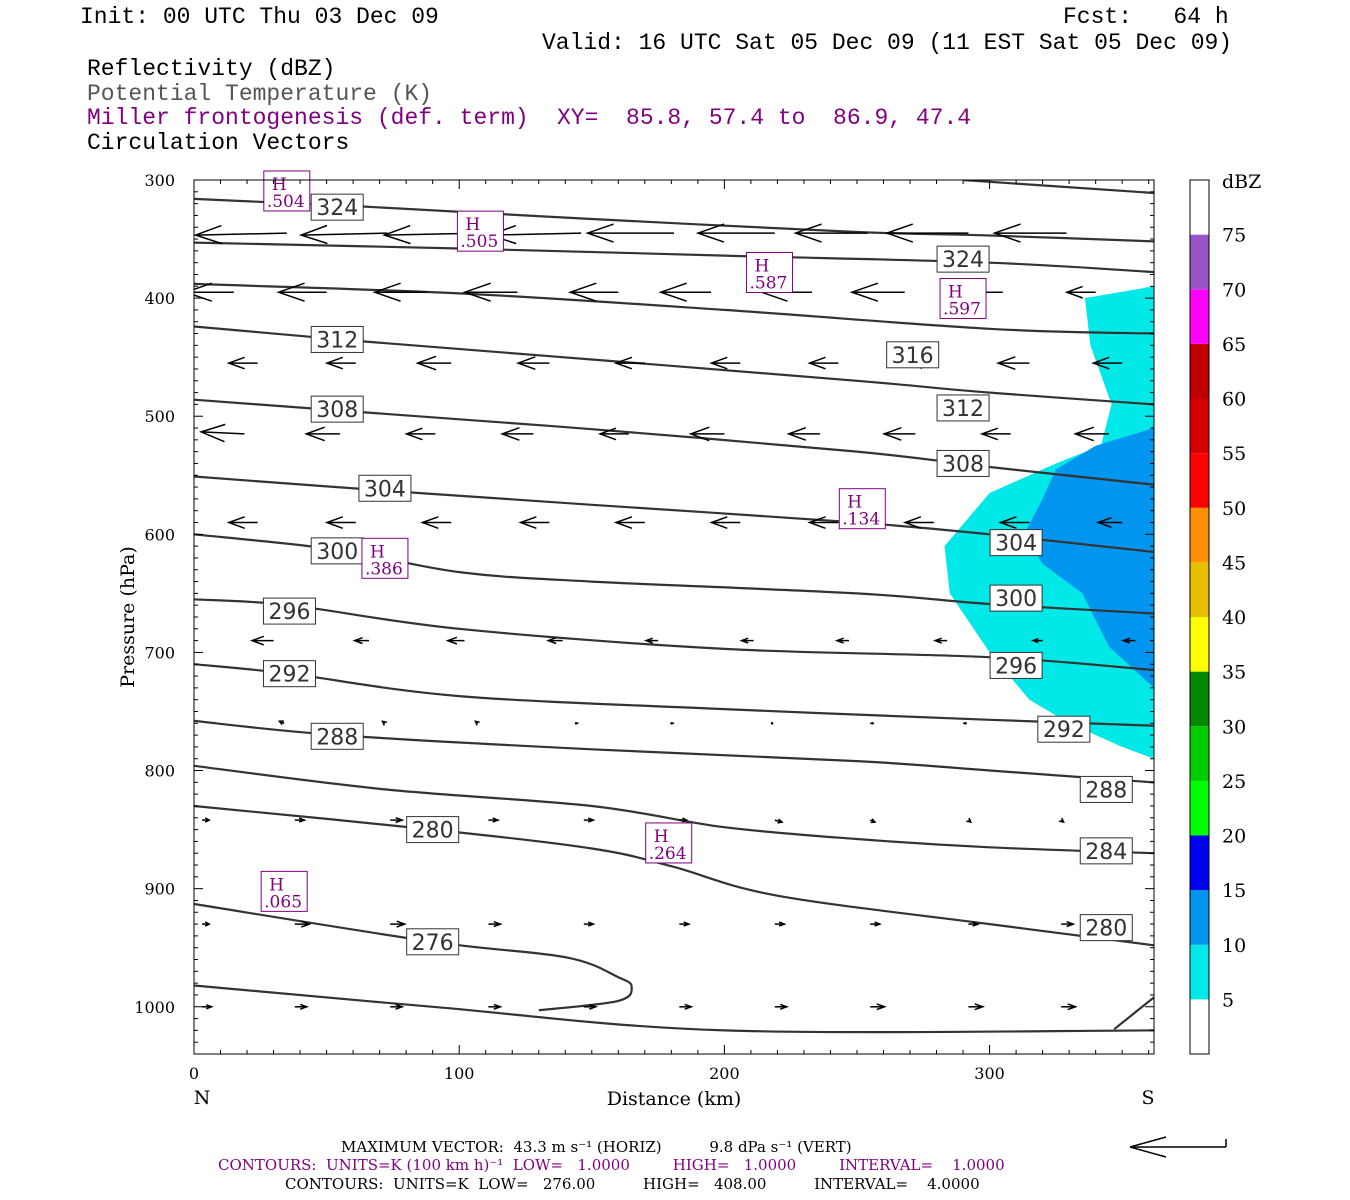 This screenshot has height=1200, width=1350. I want to click on colorbar-tick-label: 40, so click(1234, 618).